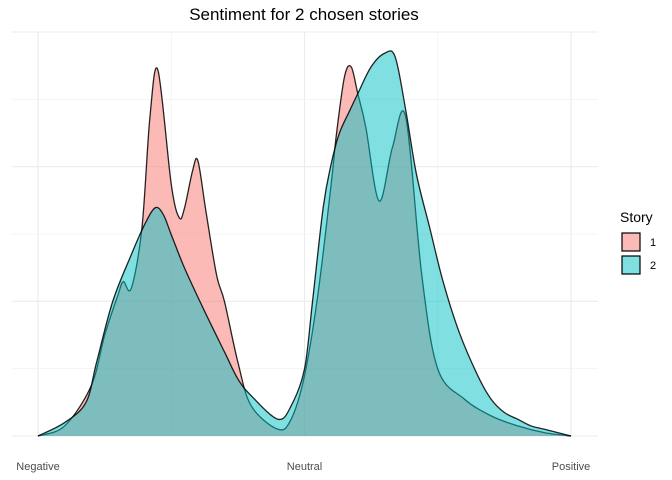  I want to click on legend: Story 1 2, so click(638, 242).